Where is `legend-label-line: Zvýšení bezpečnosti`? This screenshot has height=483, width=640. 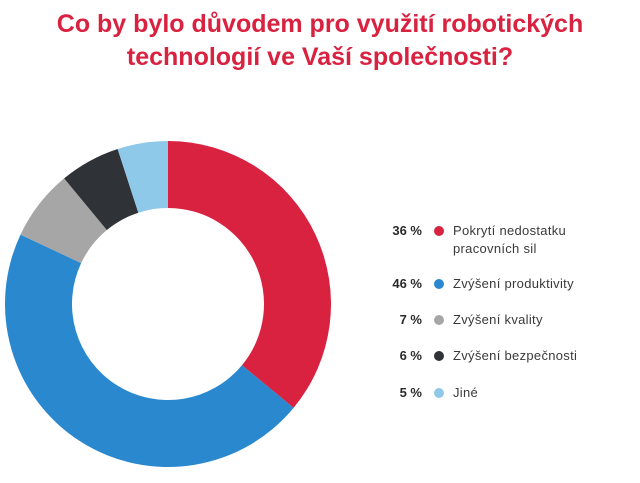
legend-label-line: Zvýšení bezpečnosti is located at coordinates (515, 355).